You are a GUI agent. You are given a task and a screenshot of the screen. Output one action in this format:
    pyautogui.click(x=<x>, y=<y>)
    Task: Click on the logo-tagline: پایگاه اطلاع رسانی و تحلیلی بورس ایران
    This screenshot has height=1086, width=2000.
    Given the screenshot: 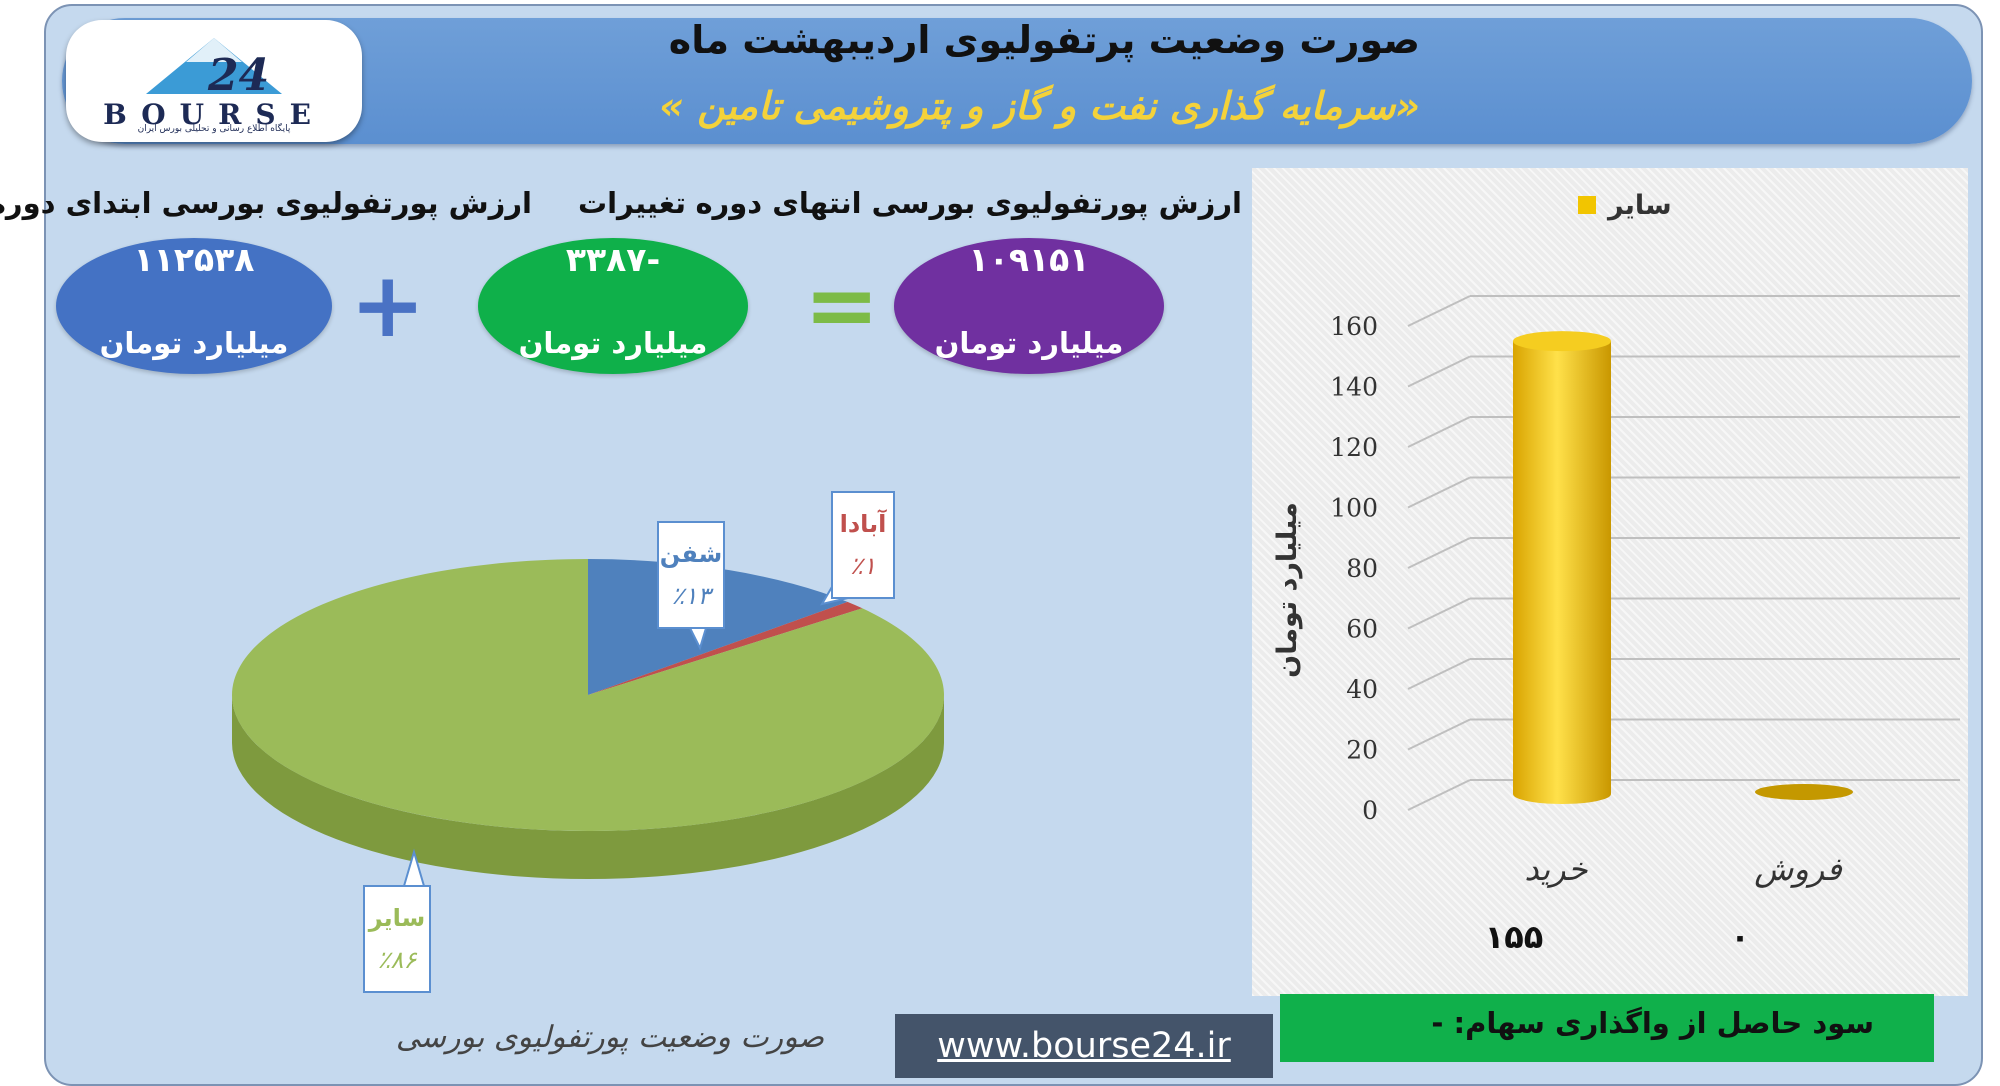 What is the action you would take?
    pyautogui.click(x=214, y=129)
    